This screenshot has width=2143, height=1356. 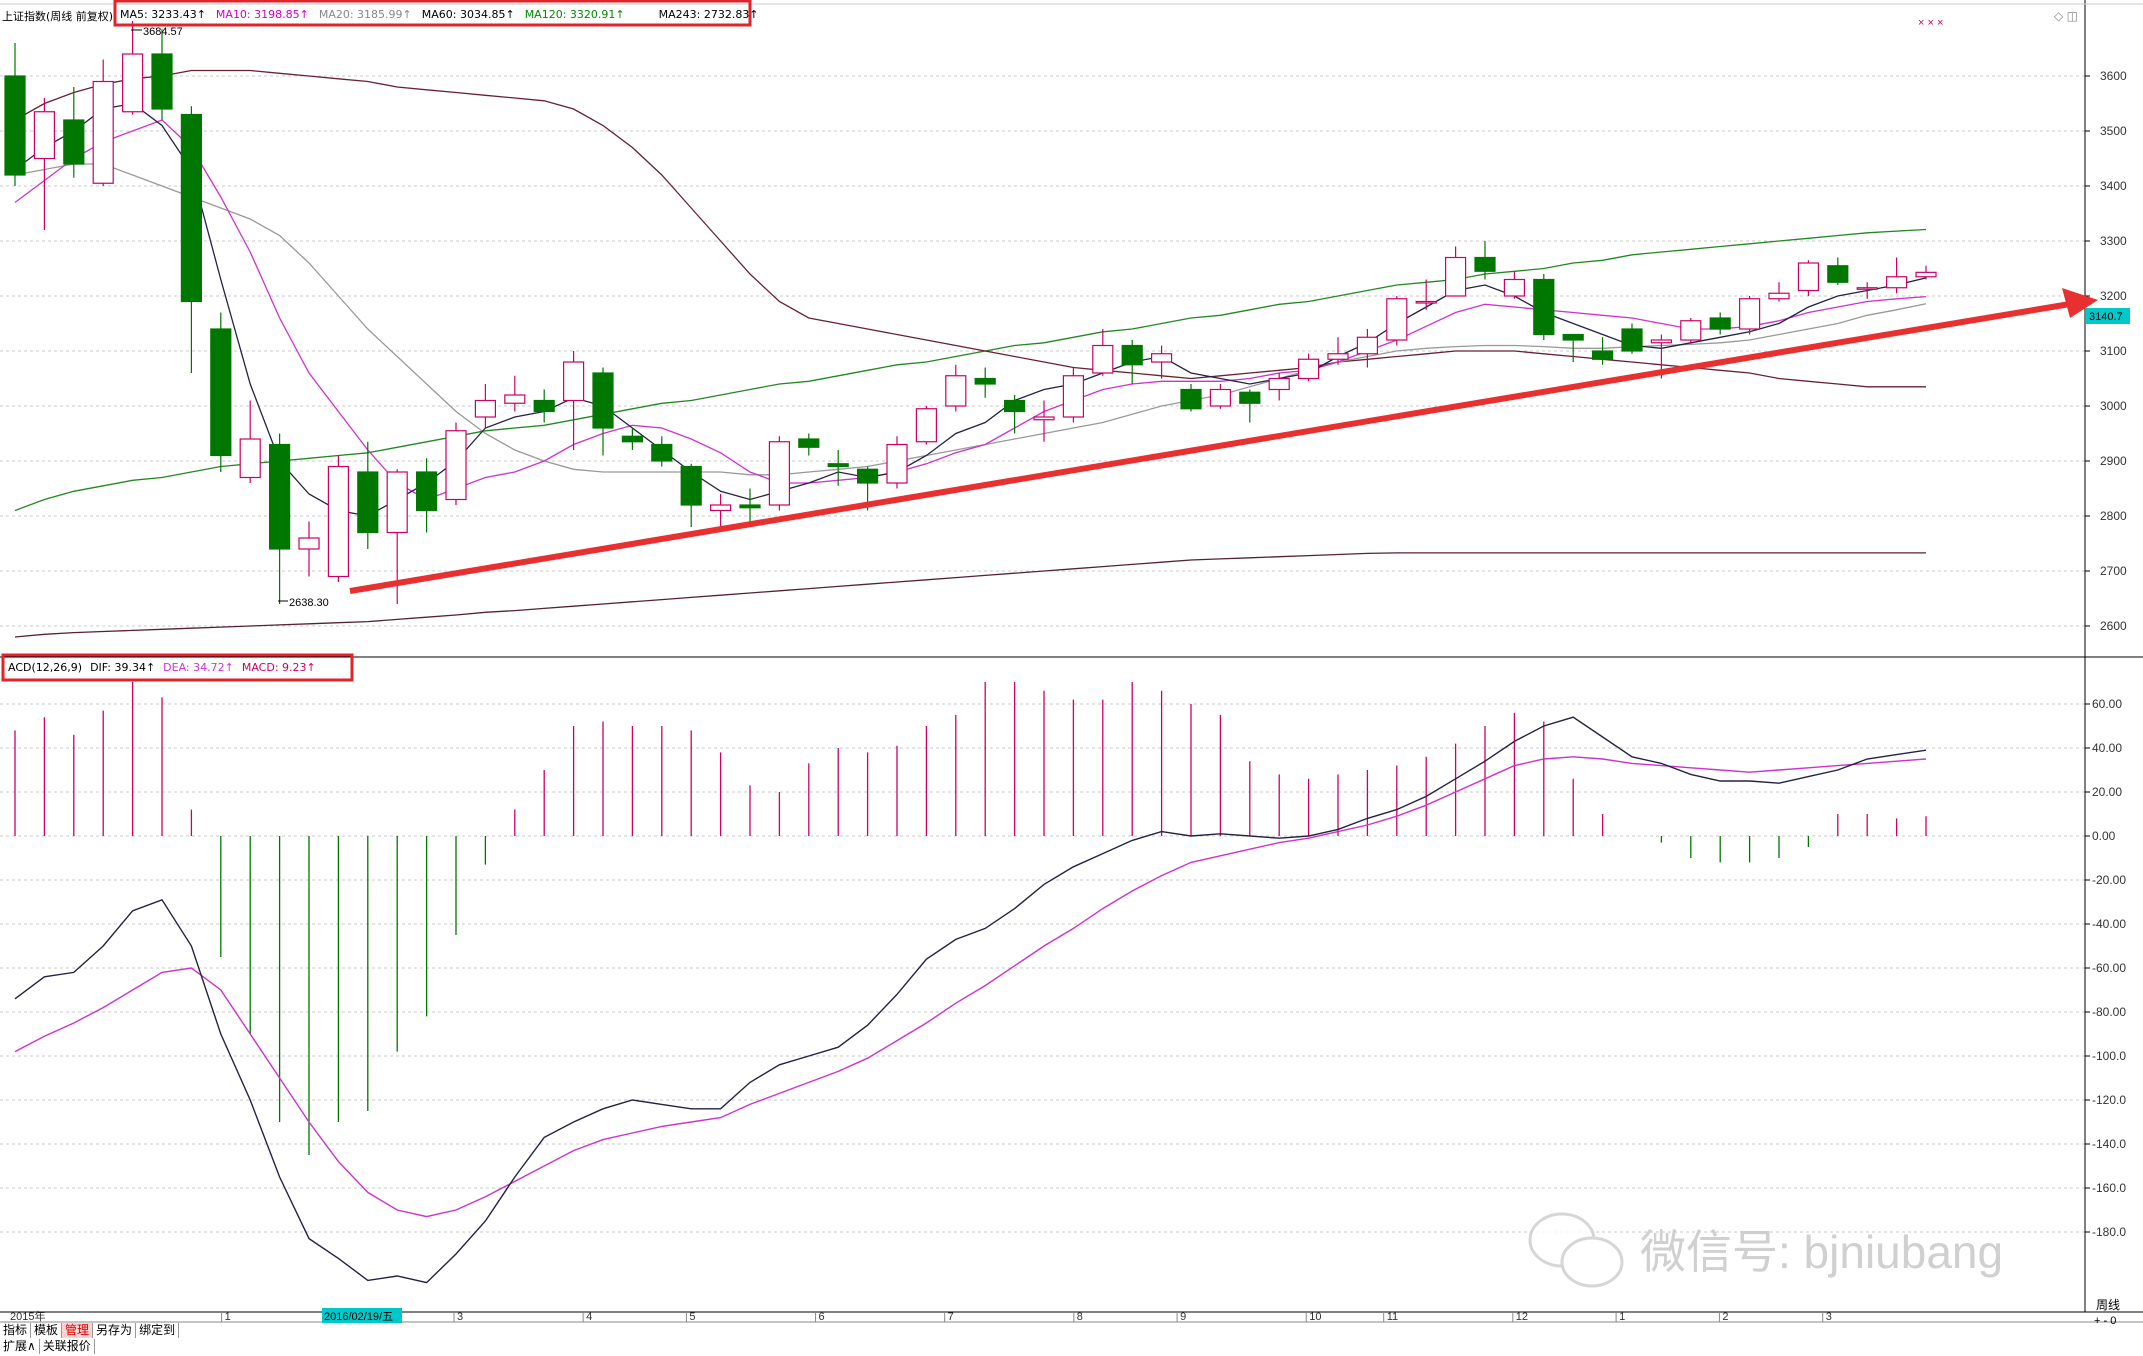 What do you see at coordinates (970, 595) in the screenshot?
I see `ma243-line` at bounding box center [970, 595].